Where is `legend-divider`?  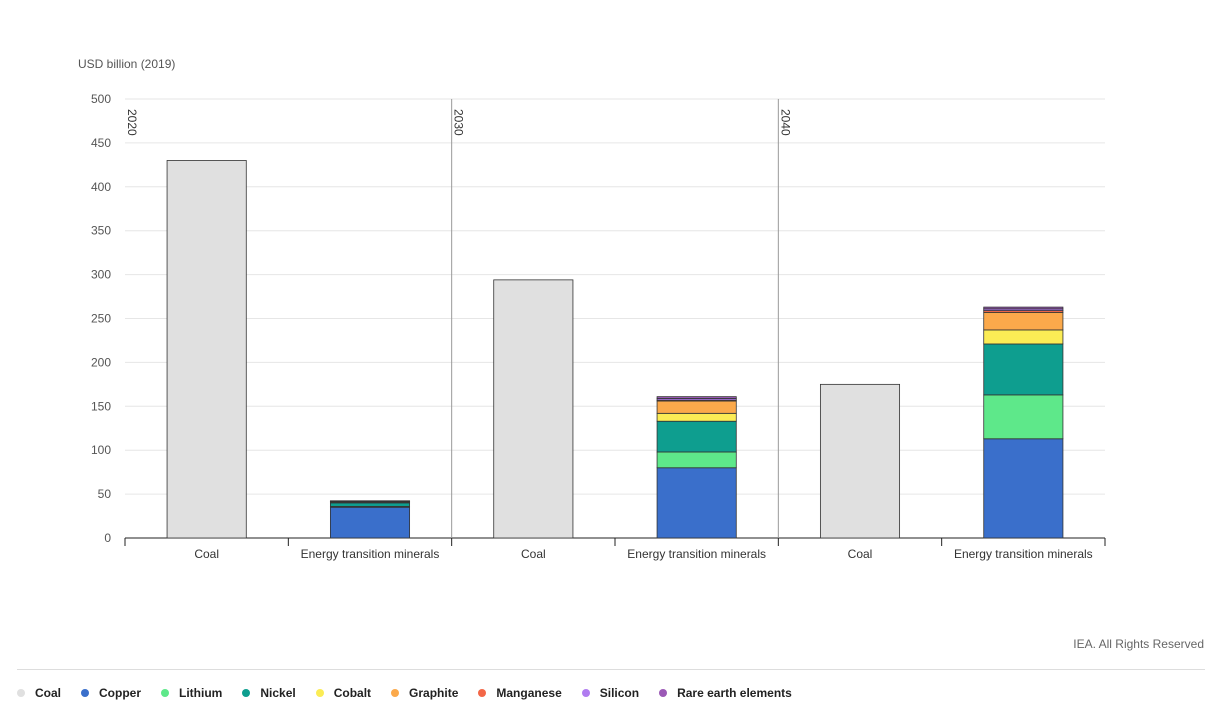
legend-divider is located at coordinates (611, 669).